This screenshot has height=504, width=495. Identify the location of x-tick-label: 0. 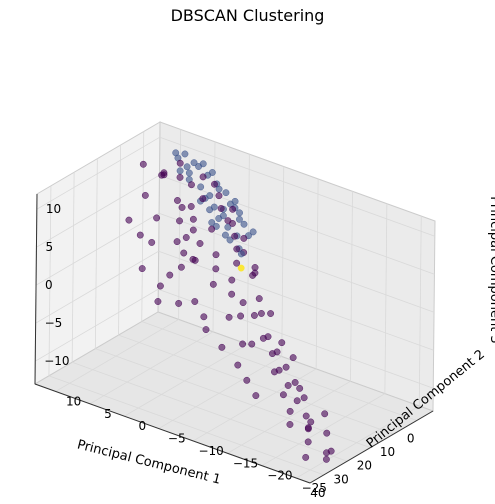
(411, 439).